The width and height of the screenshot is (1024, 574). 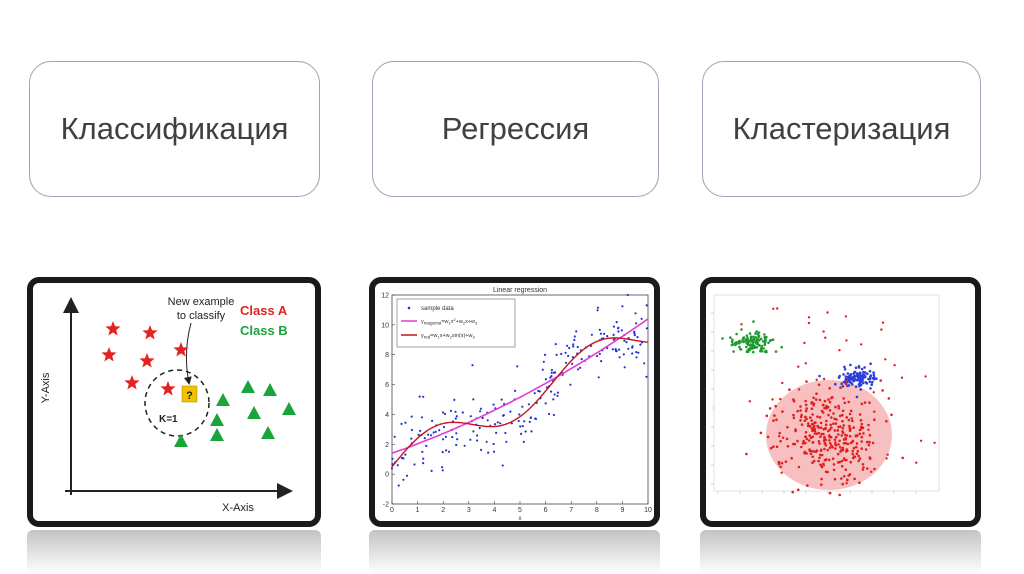 I want to click on regression-heading: Регрессия, so click(x=515, y=128).